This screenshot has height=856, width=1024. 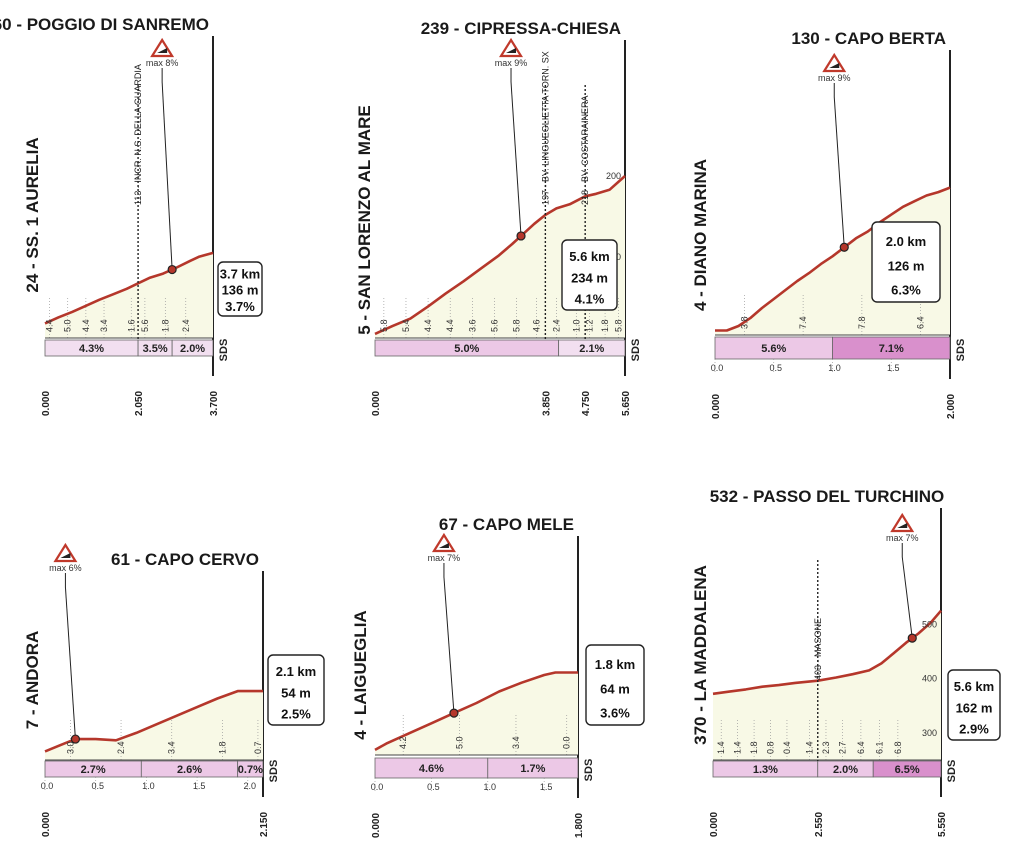 What do you see at coordinates (532, 769) in the screenshot?
I see `segment-label: 1.7%` at bounding box center [532, 769].